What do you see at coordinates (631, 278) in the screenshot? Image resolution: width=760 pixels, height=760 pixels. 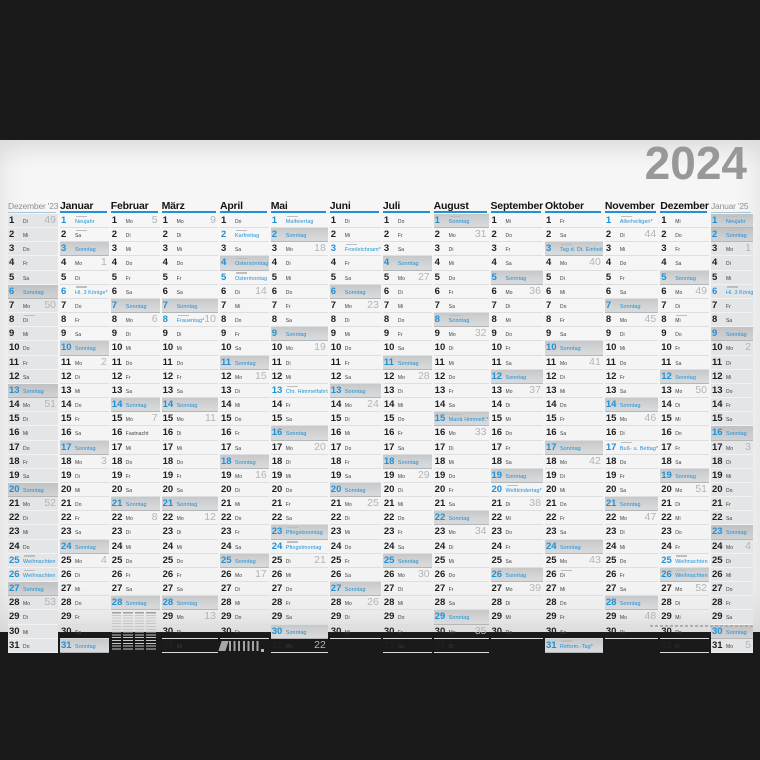 I see `day-cell: 5 Fr` at bounding box center [631, 278].